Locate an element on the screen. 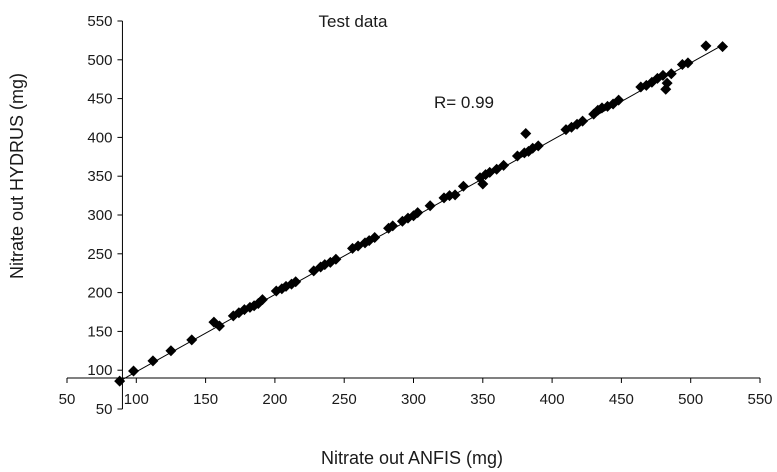 The height and width of the screenshot is (472, 777). x-tick-label: 250 is located at coordinates (344, 399).